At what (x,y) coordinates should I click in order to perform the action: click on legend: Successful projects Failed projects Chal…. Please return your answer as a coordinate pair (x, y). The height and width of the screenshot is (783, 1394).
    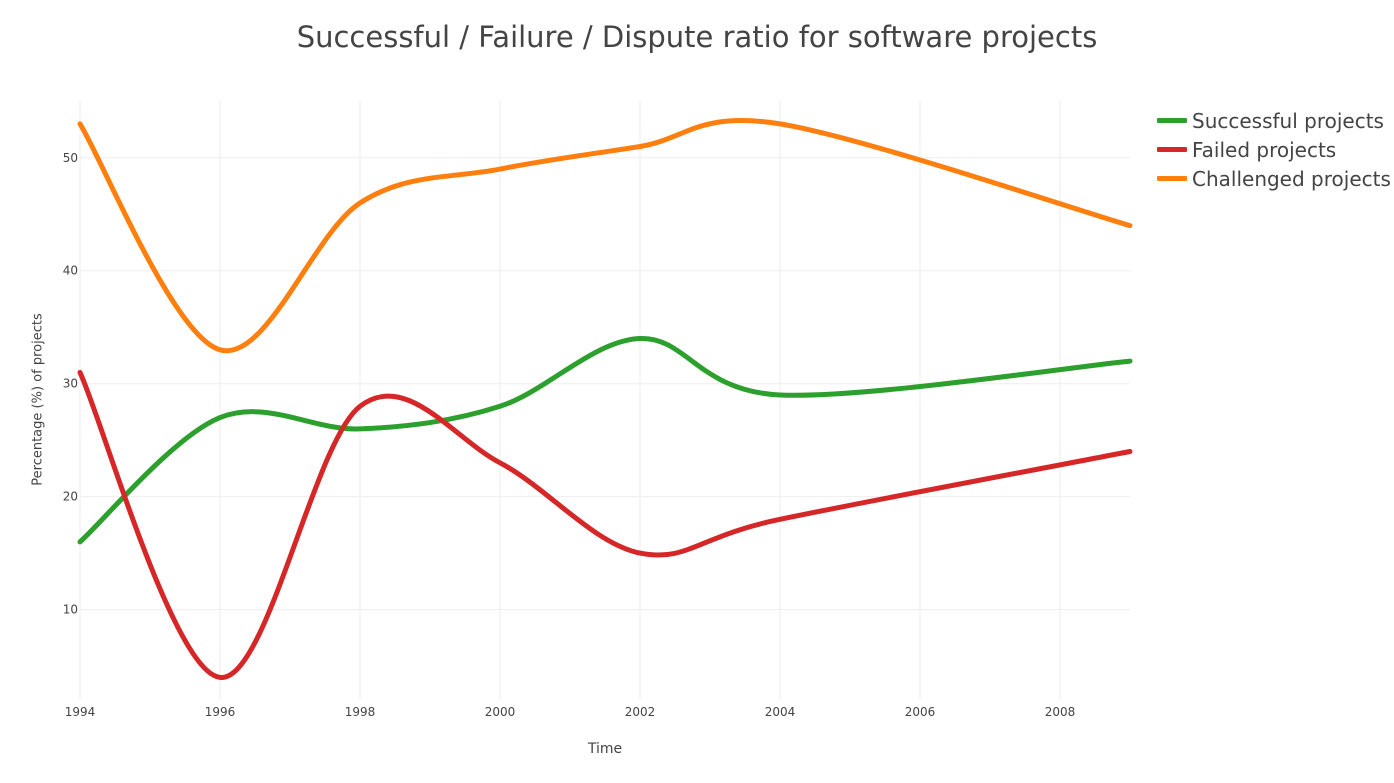
    Looking at the image, I should click on (1274, 149).